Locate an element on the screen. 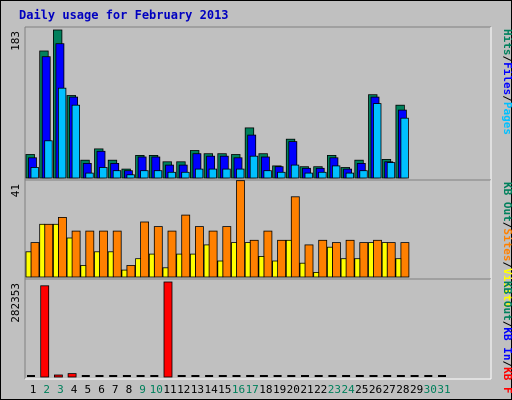  legend-item: Pages is located at coordinates (506, 118).